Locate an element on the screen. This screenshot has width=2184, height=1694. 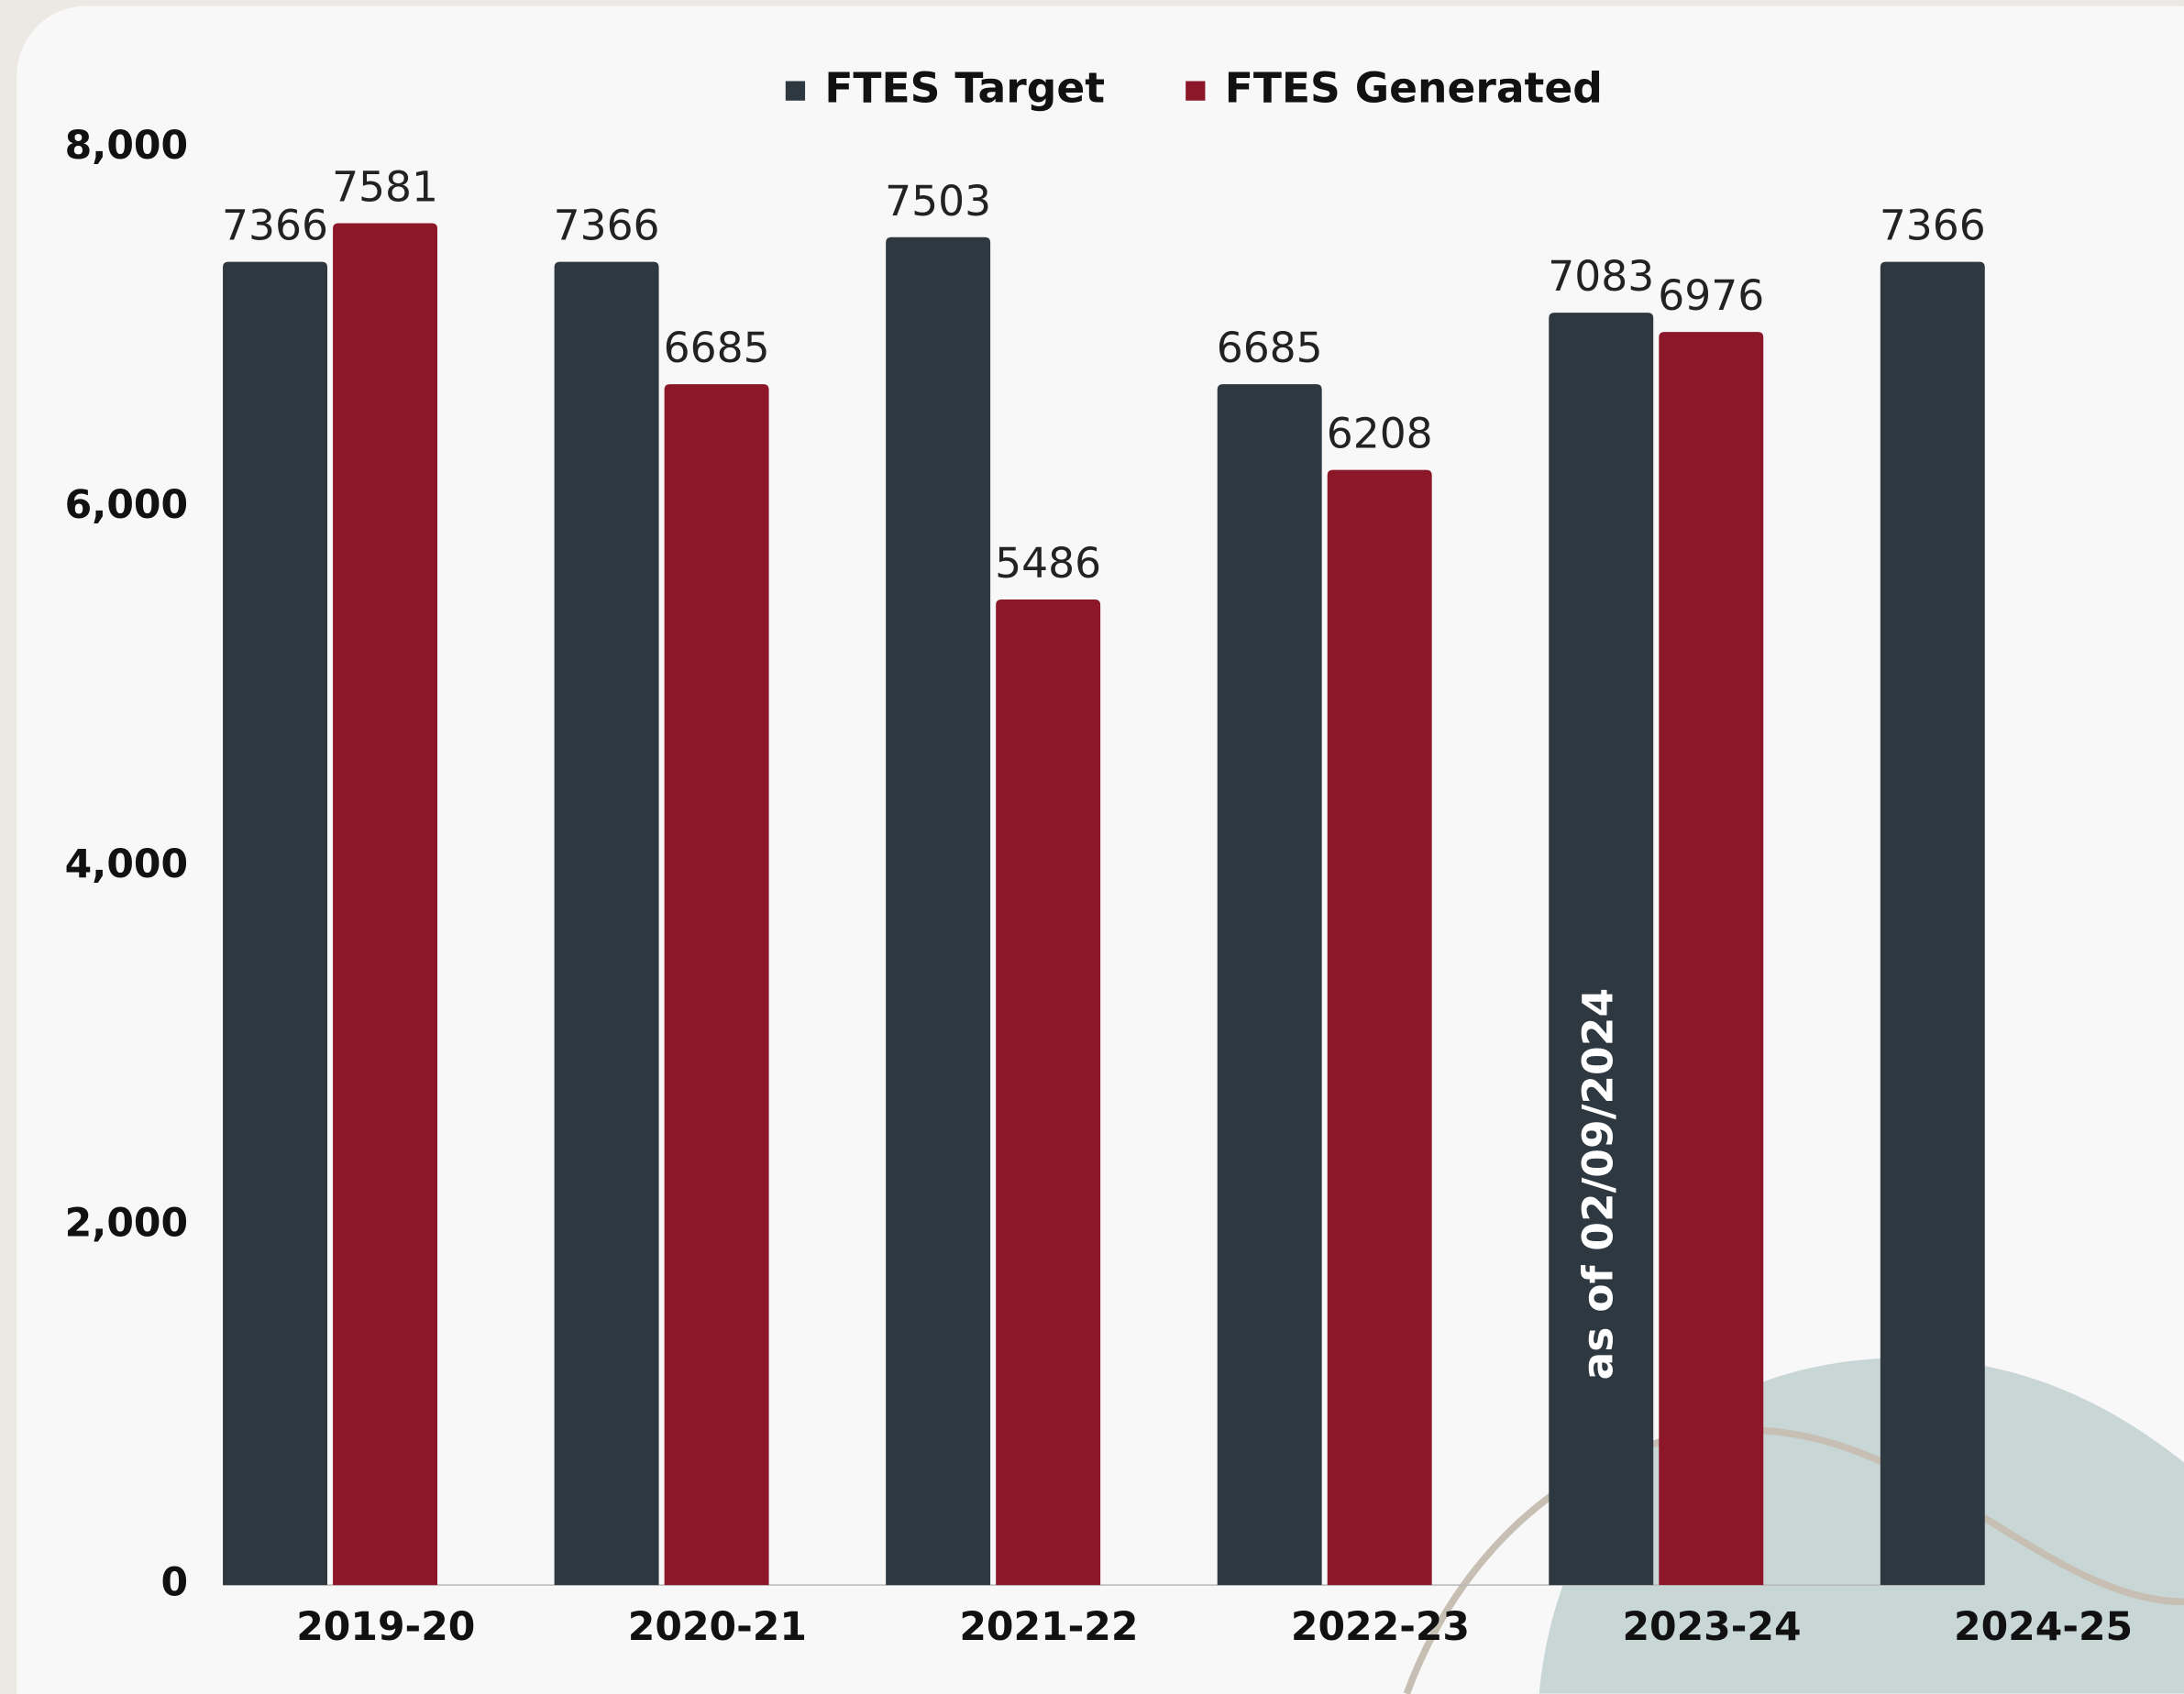
y-tick-label: 0 is located at coordinates (174, 1583).